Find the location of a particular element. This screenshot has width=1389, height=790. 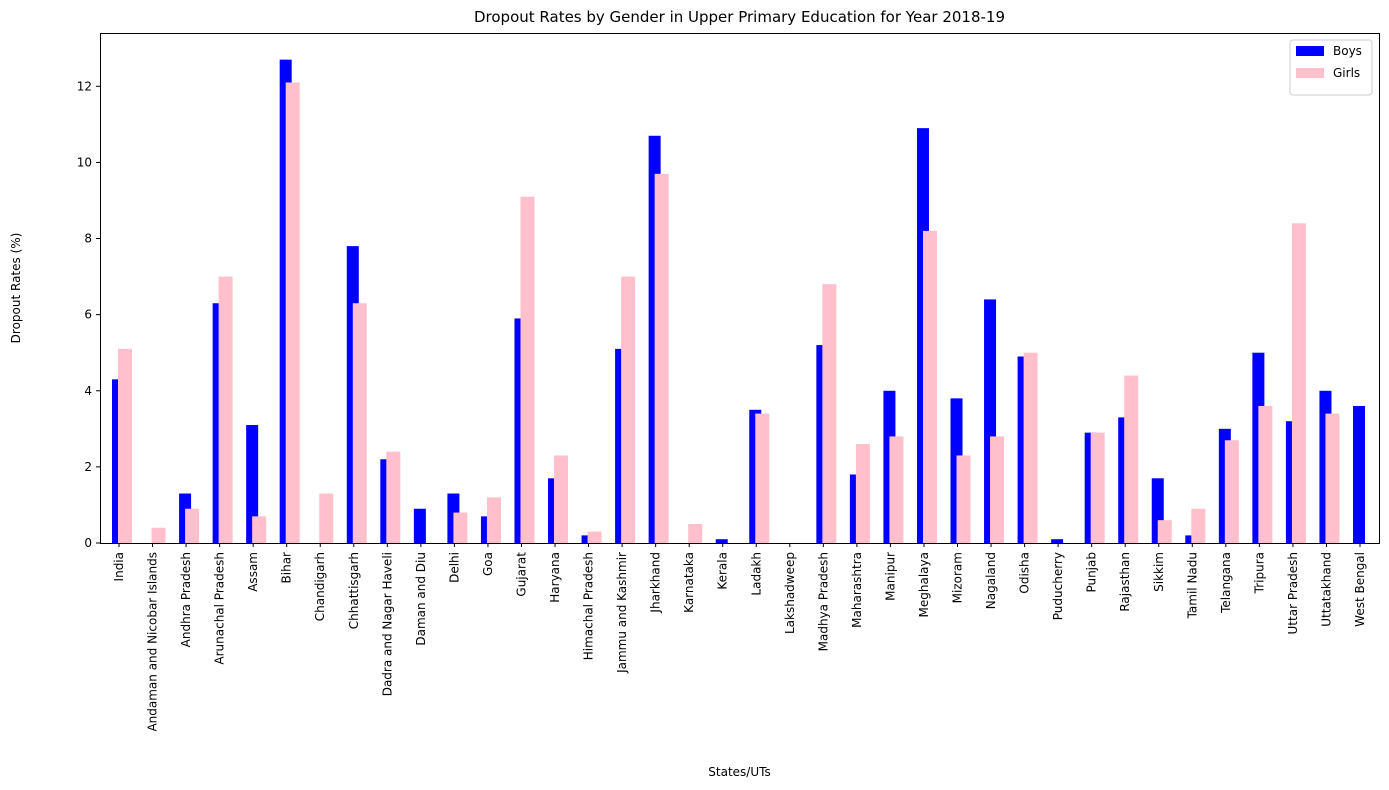

x-tick-label: Uttatakhand is located at coordinates (1326, 589).